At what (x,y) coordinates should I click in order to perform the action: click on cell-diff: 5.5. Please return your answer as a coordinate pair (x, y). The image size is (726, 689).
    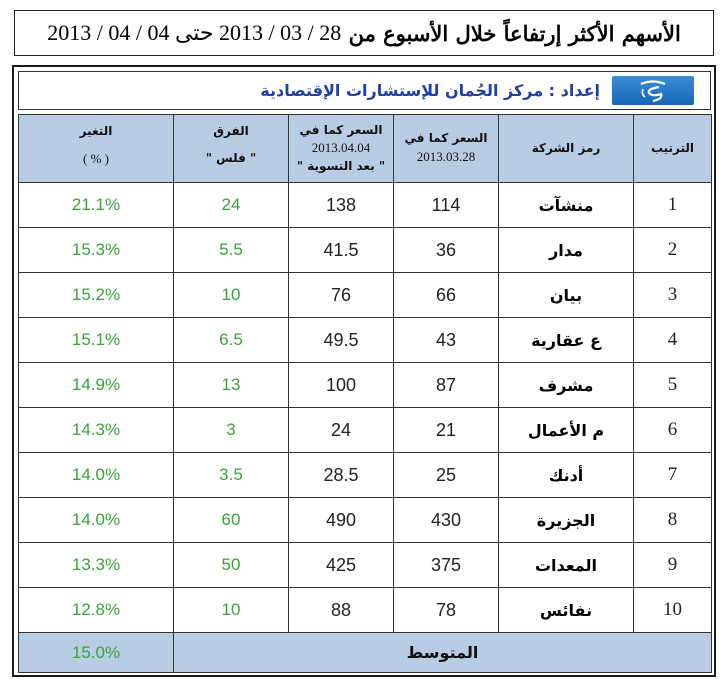
    Looking at the image, I should click on (231, 250).